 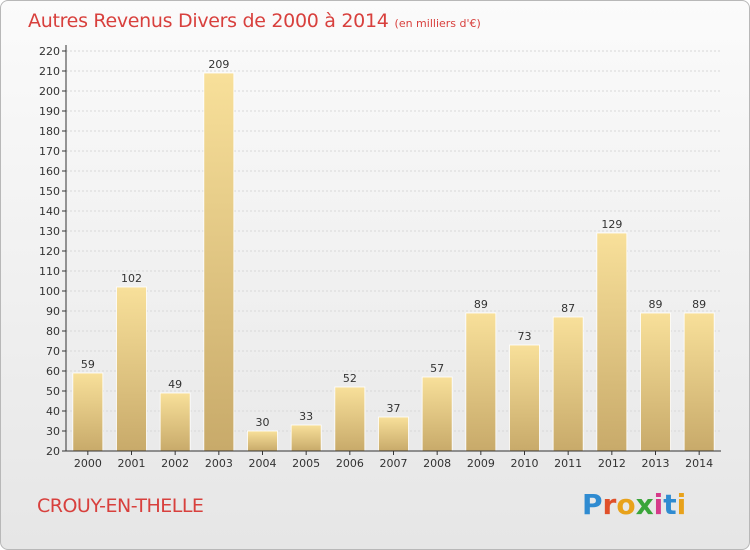 I want to click on y-tick-label: 20, so click(x=53, y=451).